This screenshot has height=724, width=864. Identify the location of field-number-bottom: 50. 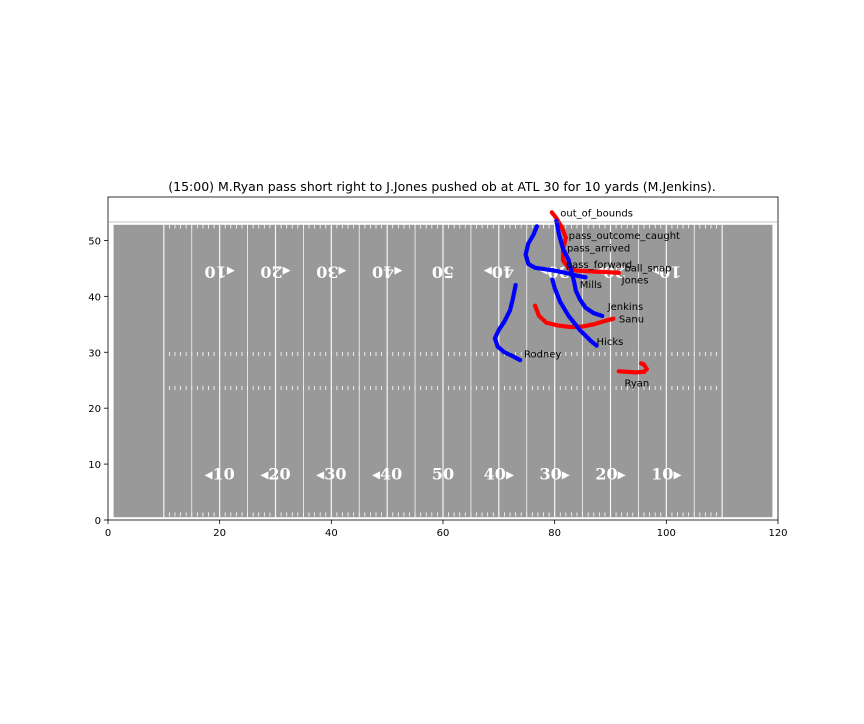
(443, 474).